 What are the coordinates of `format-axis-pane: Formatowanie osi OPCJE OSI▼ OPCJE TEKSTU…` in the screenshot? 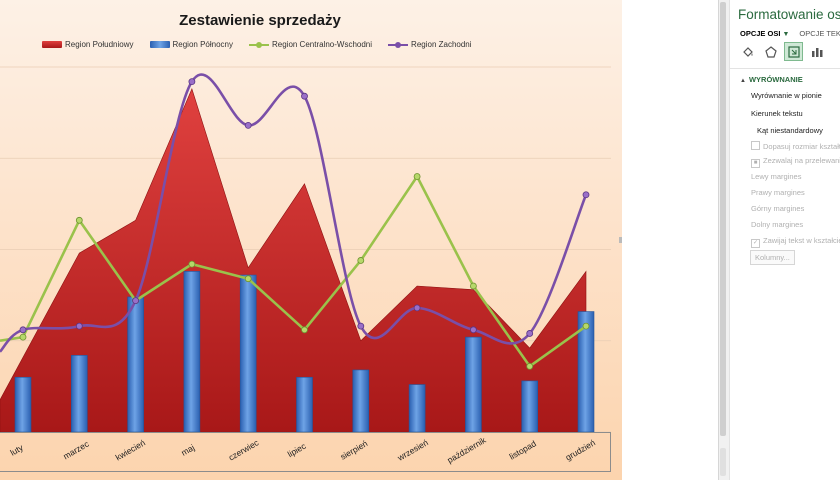 It's located at (785, 240).